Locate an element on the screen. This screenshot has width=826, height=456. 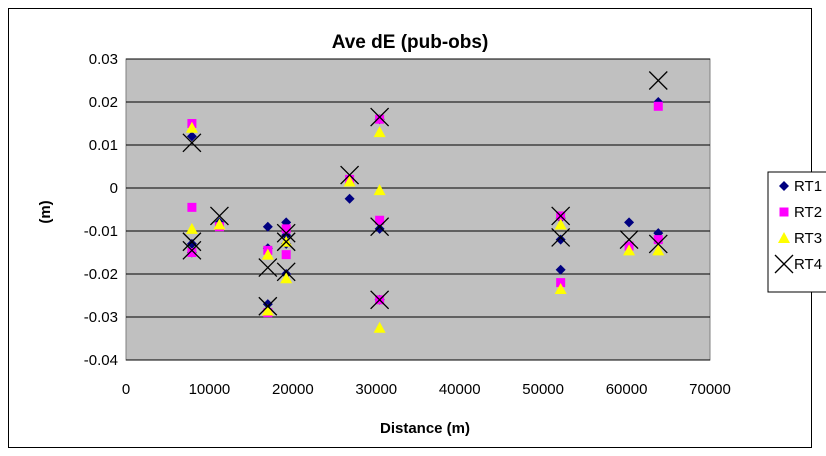
chart-title: Ave dE (pub-obs) is located at coordinates (410, 42).